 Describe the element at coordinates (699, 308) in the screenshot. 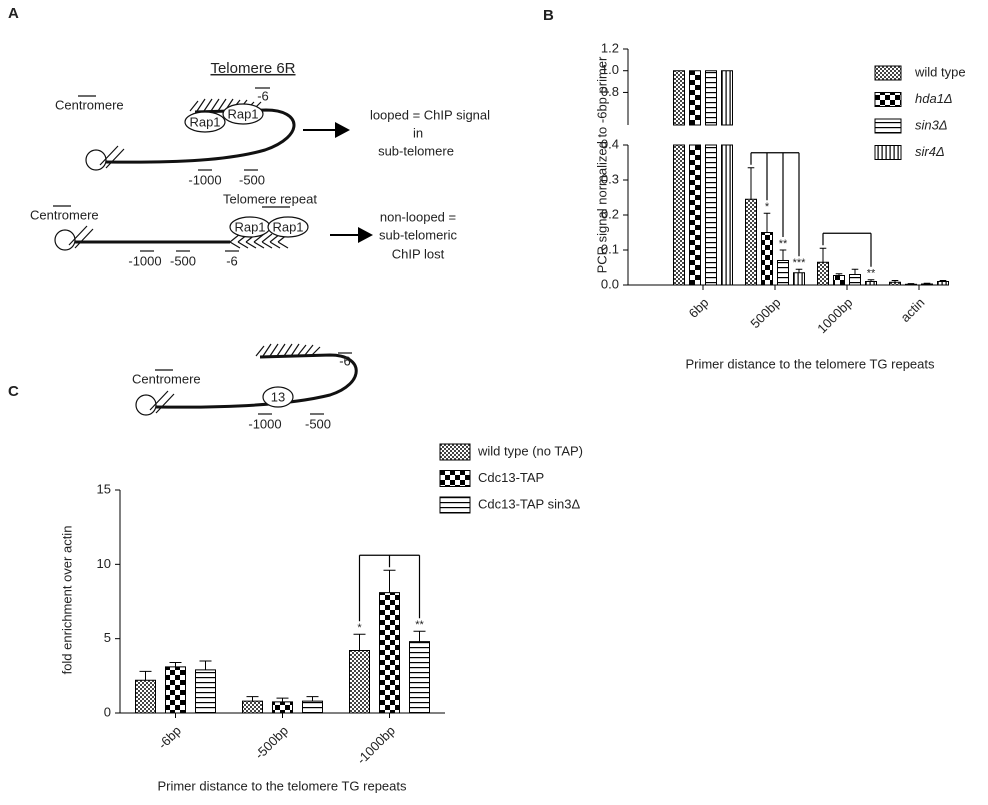

I see `x-tick-label: 6bp` at that location.